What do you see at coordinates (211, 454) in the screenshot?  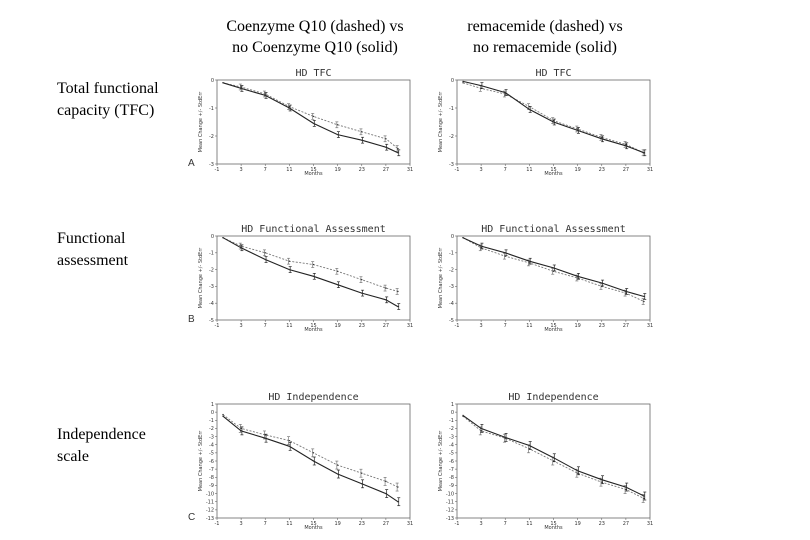 I see `y-tick-label: -5` at bounding box center [211, 454].